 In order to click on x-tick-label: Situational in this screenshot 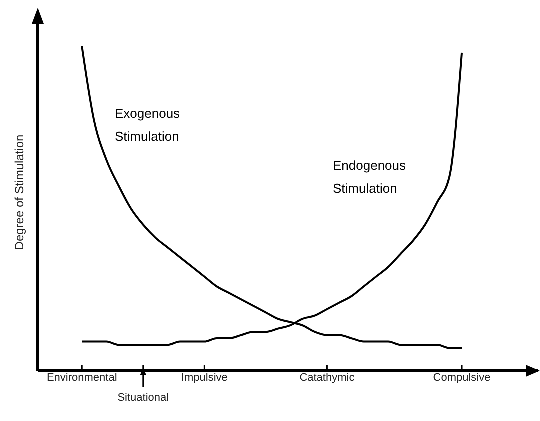, I will do `click(144, 398)`.